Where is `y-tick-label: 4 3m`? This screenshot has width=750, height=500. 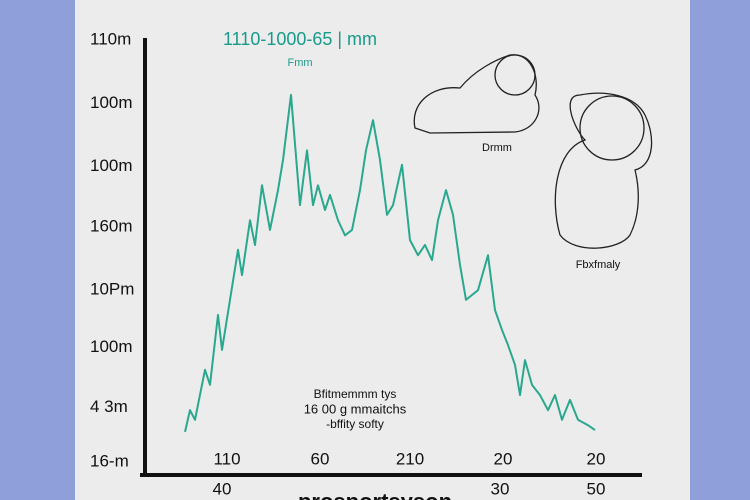 y-tick-label: 4 3m is located at coordinates (109, 406).